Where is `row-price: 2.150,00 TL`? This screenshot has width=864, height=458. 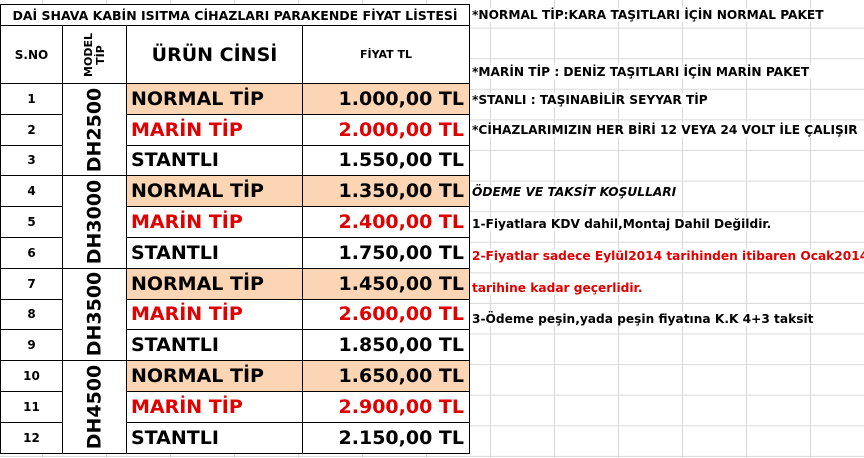
row-price: 2.150,00 TL is located at coordinates (386, 437).